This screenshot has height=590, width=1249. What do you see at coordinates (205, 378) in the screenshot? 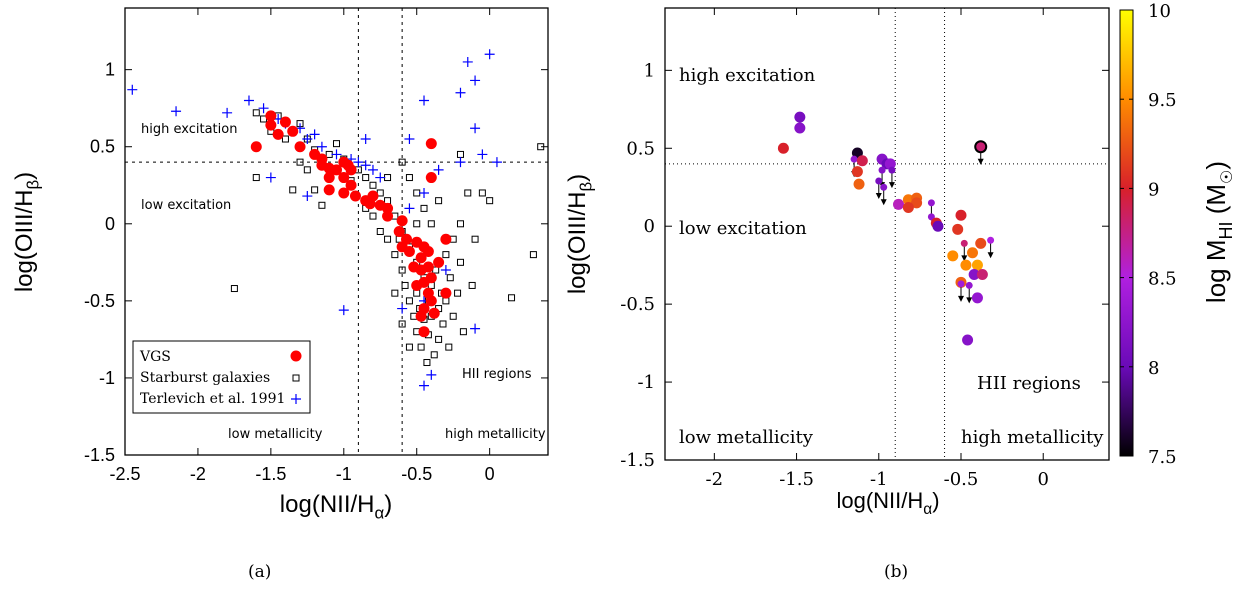
I see `legend-label-starburst: Starburst galaxies` at bounding box center [205, 378].